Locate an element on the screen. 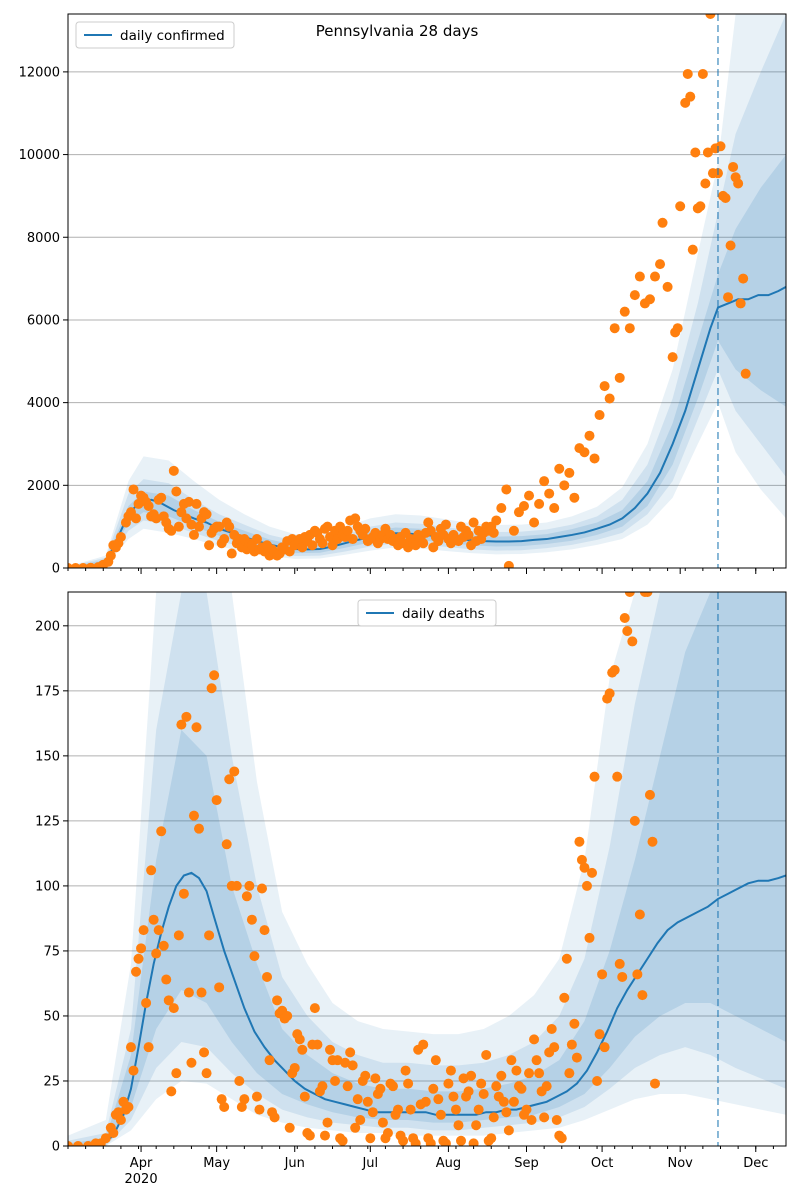 The width and height of the screenshot is (800, 1200). deaths-x-tick-label: Sep is located at coordinates (526, 1163).